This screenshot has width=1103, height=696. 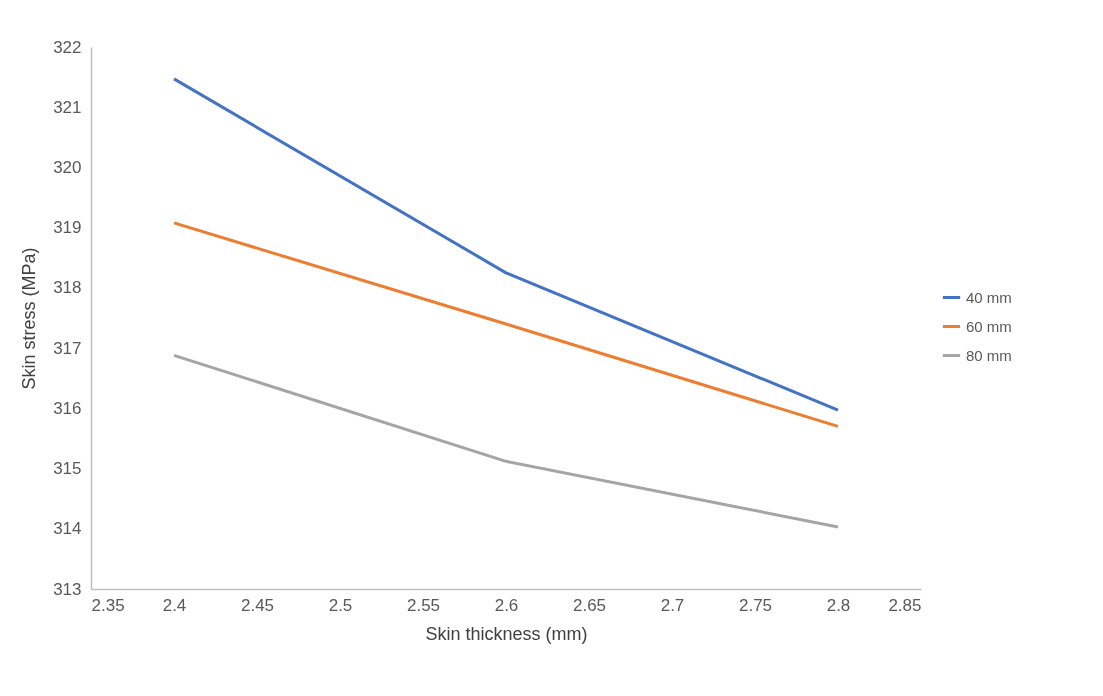 What do you see at coordinates (67, 589) in the screenshot?
I see `y-tick-label: 313` at bounding box center [67, 589].